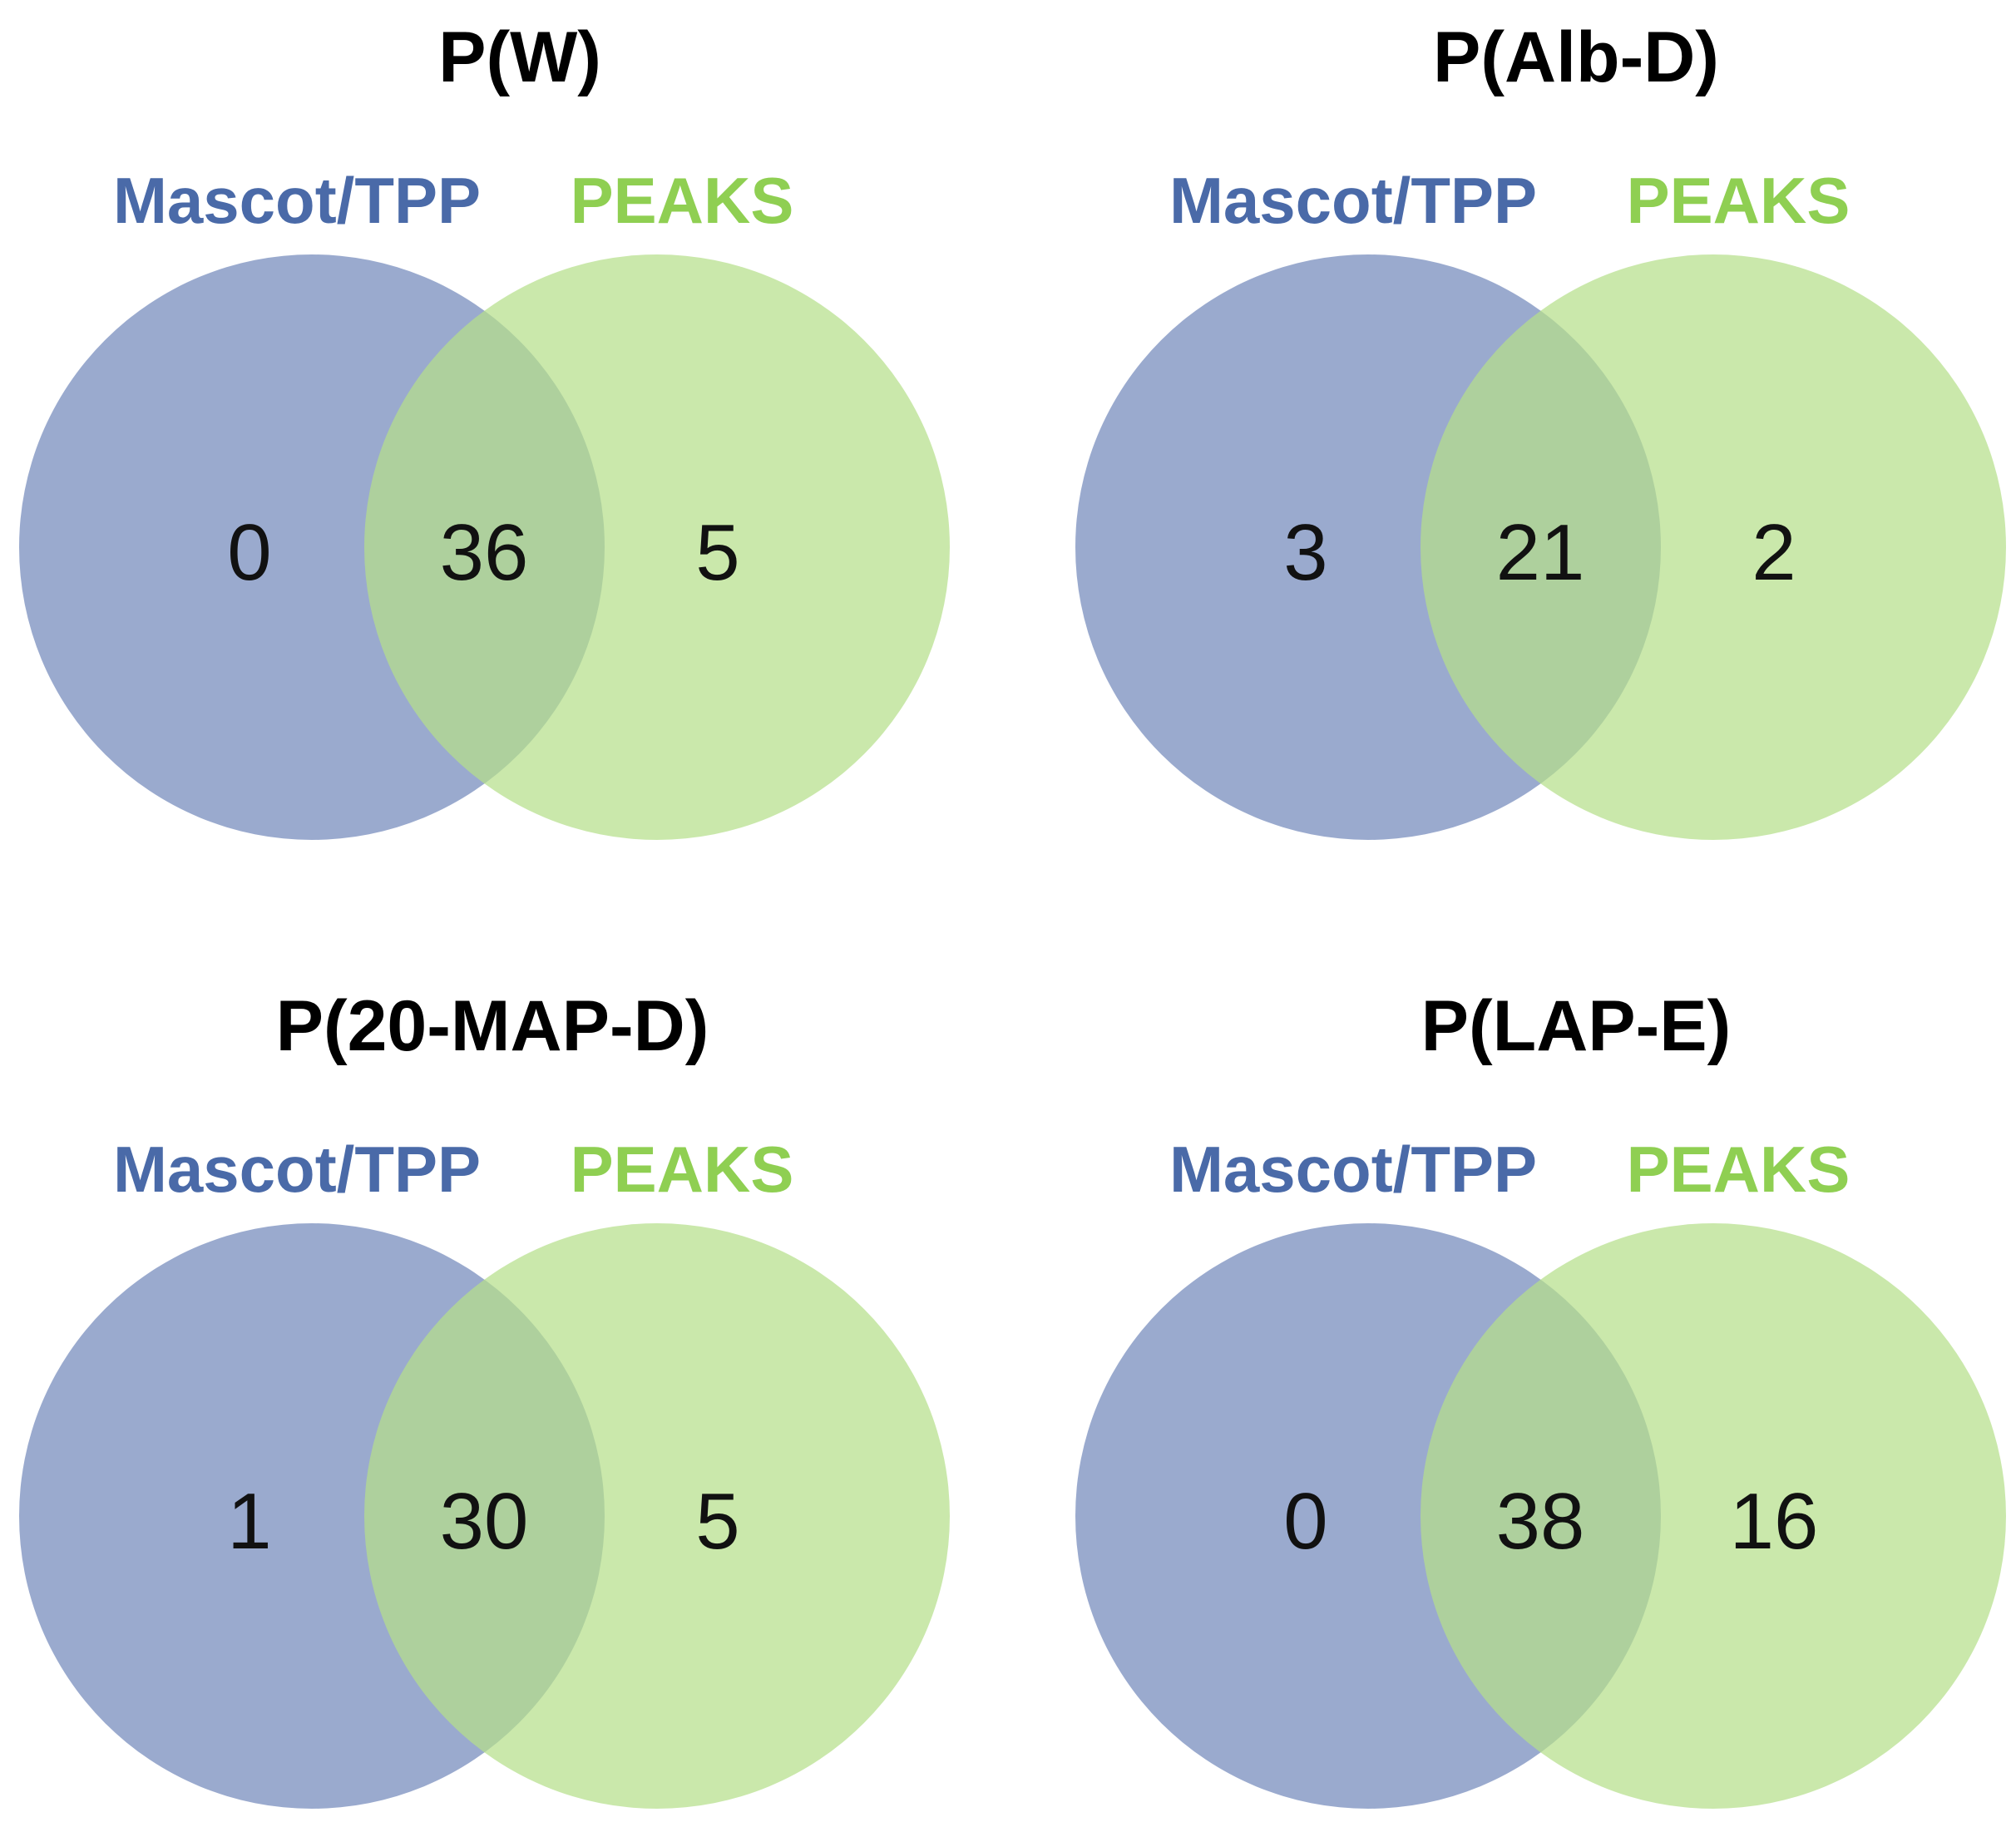  Describe the element at coordinates (484, 552) in the screenshot. I see `count-both: 36` at that location.